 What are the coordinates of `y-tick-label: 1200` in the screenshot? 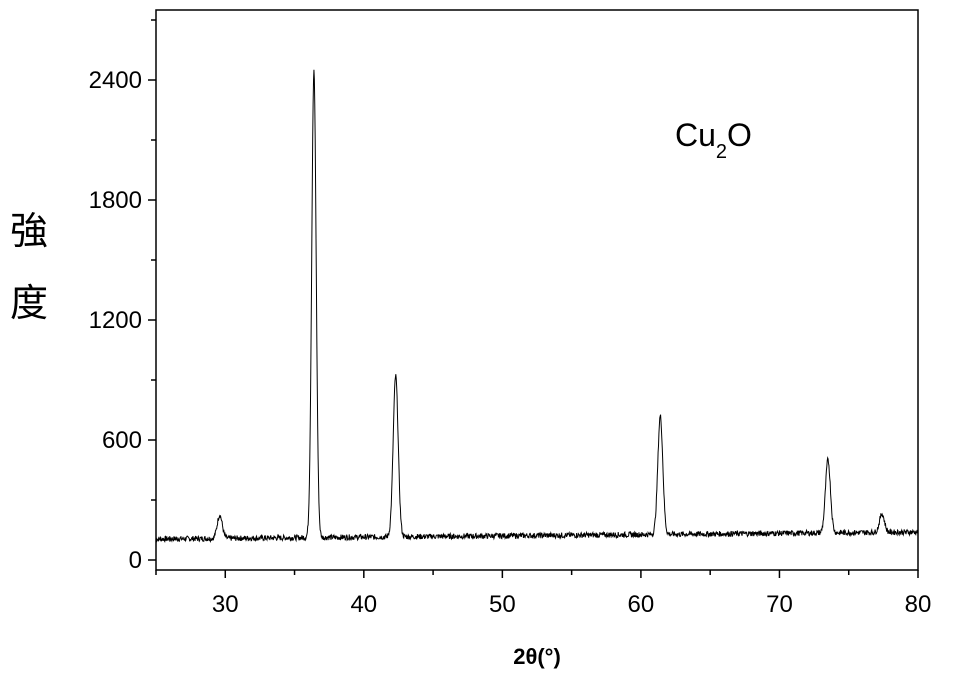 It's located at (115, 320).